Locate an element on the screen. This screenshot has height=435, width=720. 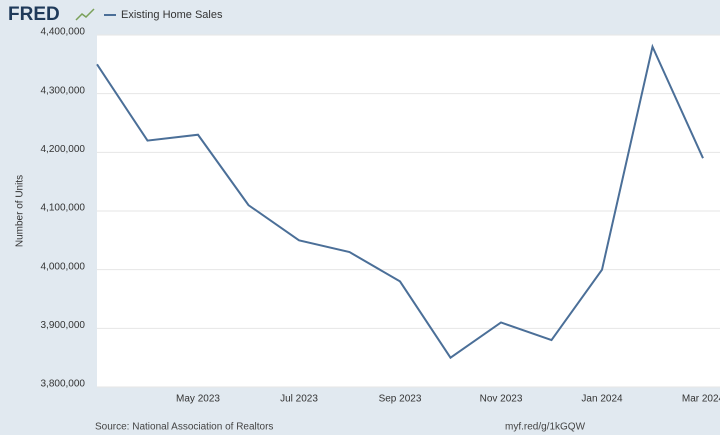
source: Source: National Association of Realtors is located at coordinates (184, 427).